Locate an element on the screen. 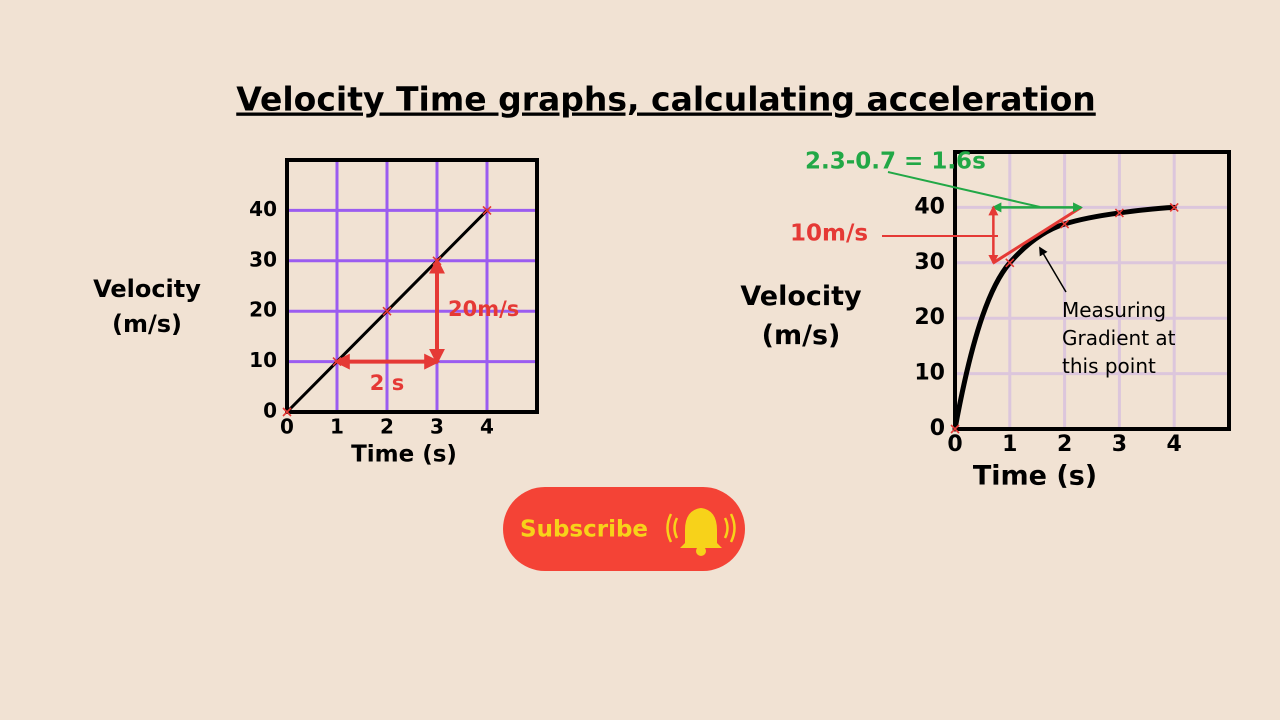 The image size is (1280, 720). annotation-label: 10m/s is located at coordinates (829, 234).